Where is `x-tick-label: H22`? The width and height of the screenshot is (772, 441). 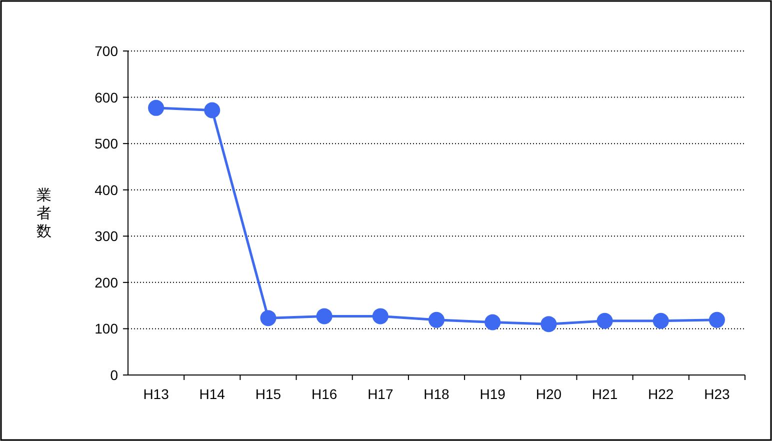
x-tick-label: H22 is located at coordinates (661, 394).